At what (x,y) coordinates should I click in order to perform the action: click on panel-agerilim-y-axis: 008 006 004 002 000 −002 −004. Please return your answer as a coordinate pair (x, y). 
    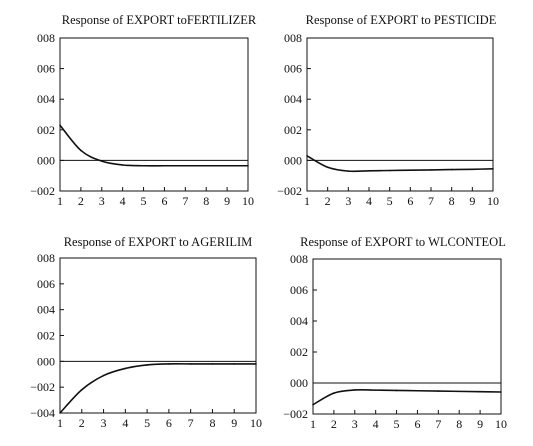
    Looking at the image, I should click on (47, 335).